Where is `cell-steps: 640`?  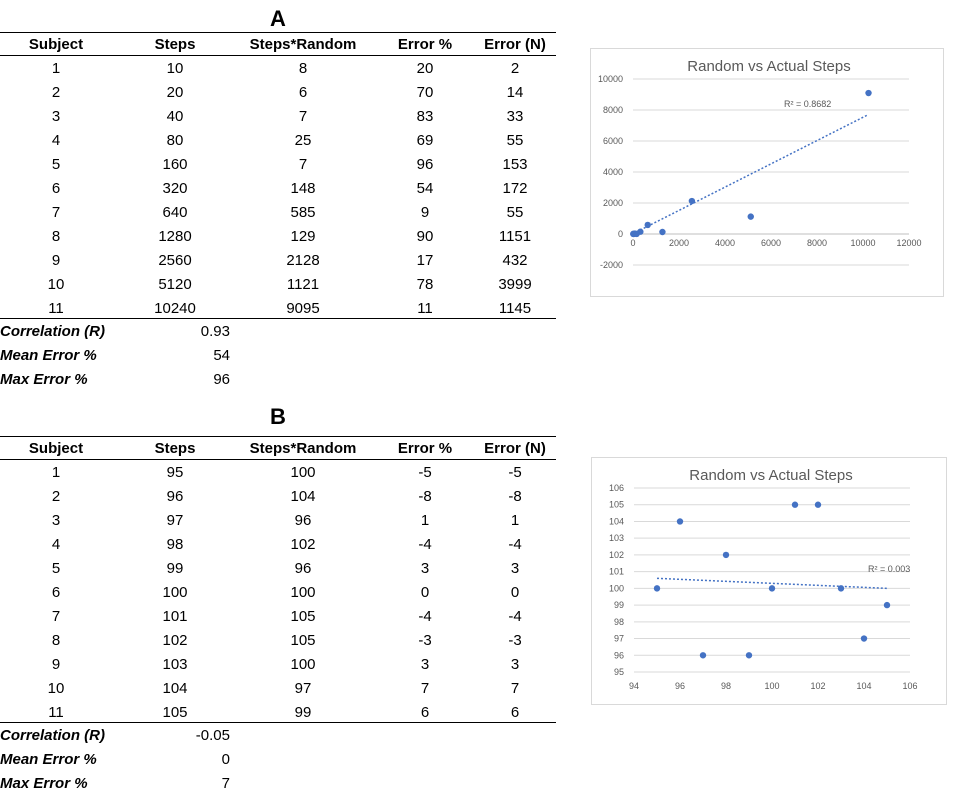 cell-steps: 640 is located at coordinates (175, 212).